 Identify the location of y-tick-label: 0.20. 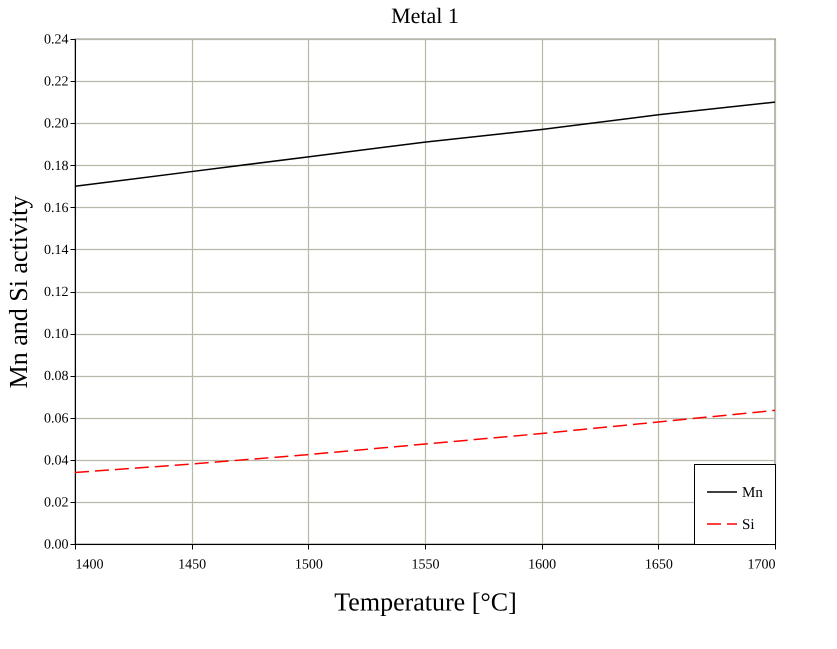
(56, 124).